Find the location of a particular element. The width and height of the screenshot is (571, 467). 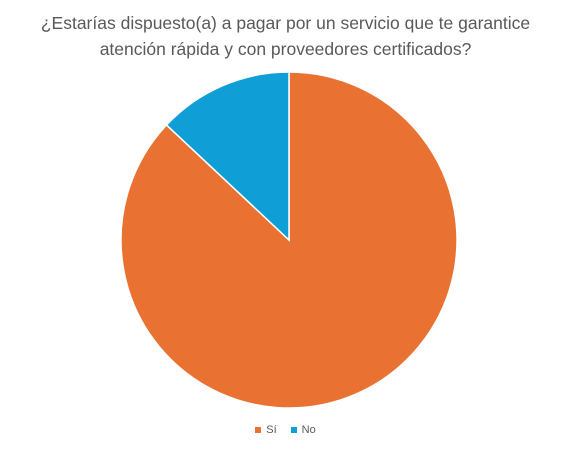

legend-item-si: Sí is located at coordinates (266, 430).